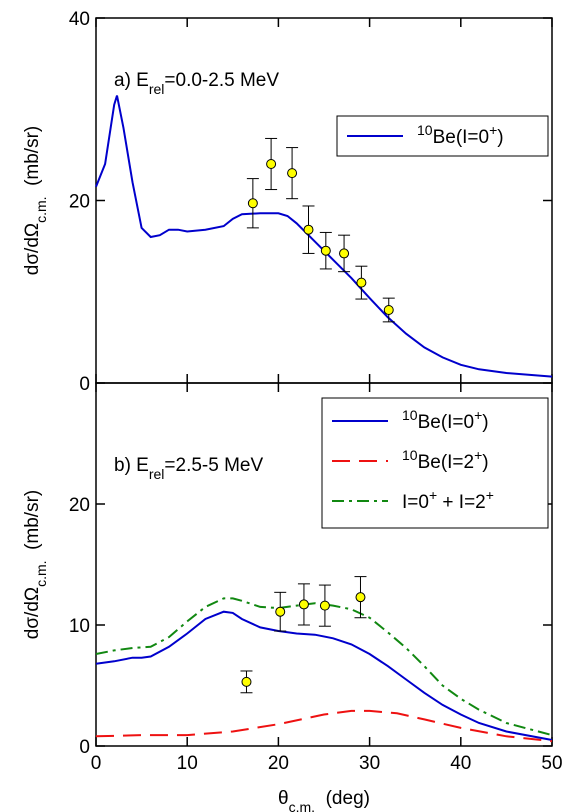  What do you see at coordinates (278, 763) in the screenshot?
I see `x-tick-label: 20` at bounding box center [278, 763].